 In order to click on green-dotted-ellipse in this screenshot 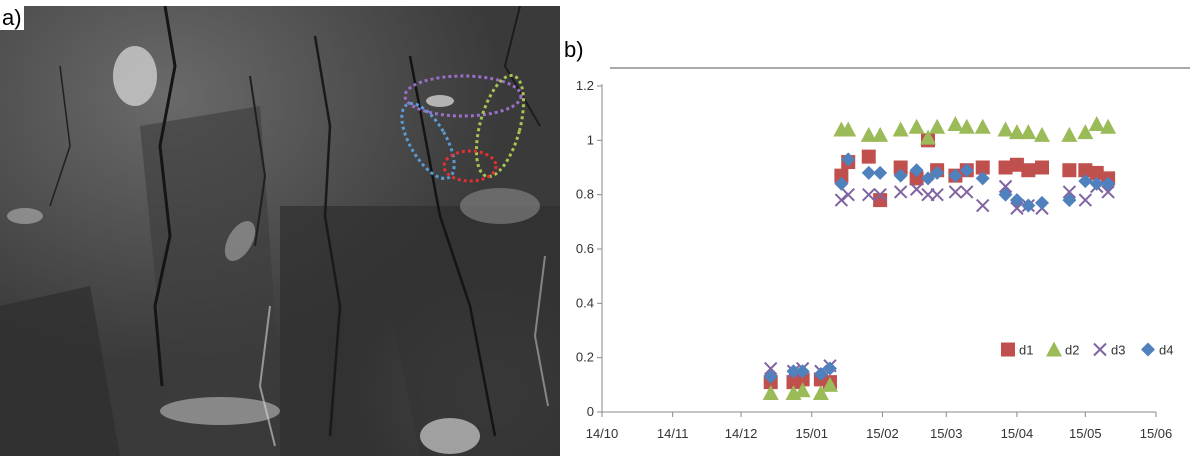, I will do `click(500, 126)`.